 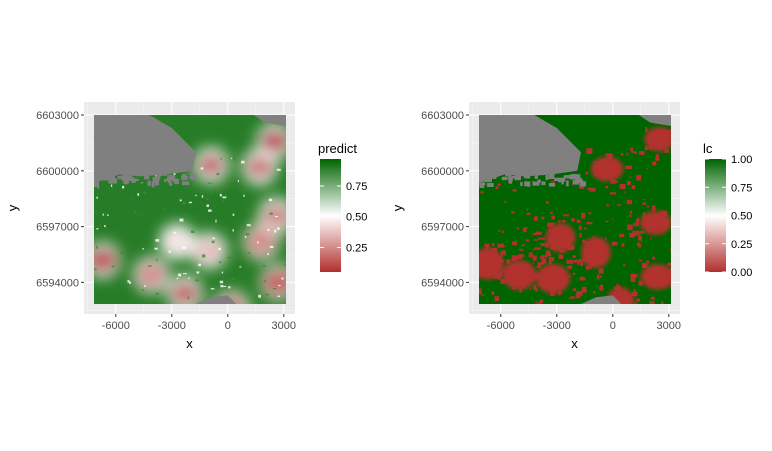 What do you see at coordinates (116, 326) in the screenshot?
I see `x-tick-label: -6000` at bounding box center [116, 326].